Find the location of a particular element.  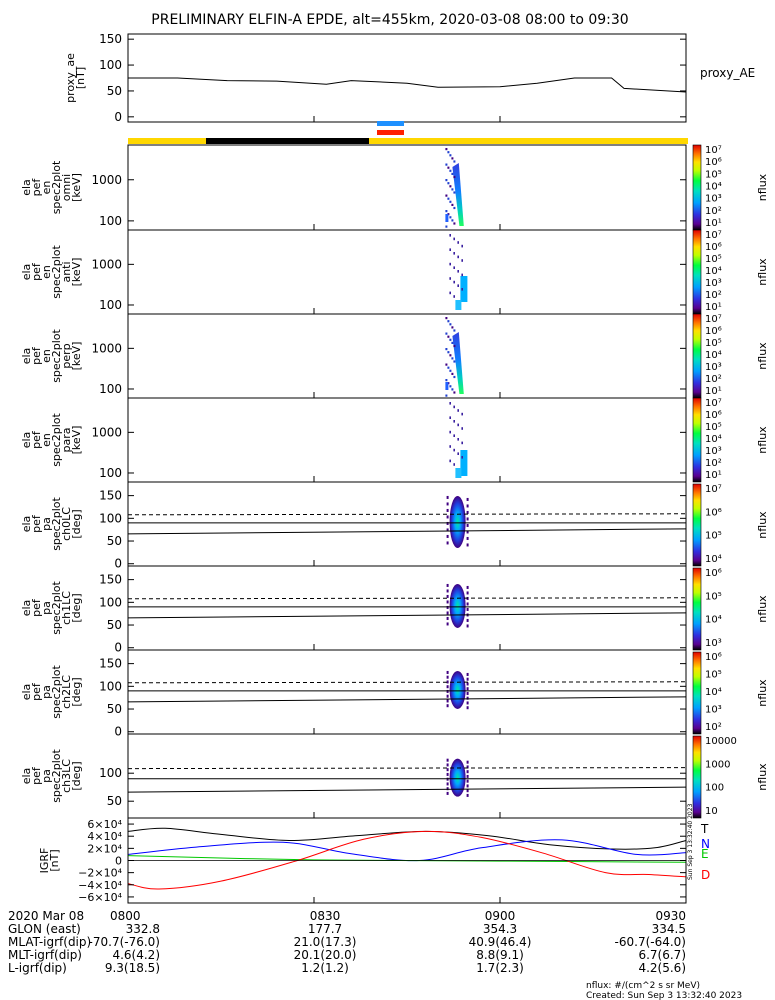

y-tick-label: 6×10⁴ is located at coordinates (104, 824).